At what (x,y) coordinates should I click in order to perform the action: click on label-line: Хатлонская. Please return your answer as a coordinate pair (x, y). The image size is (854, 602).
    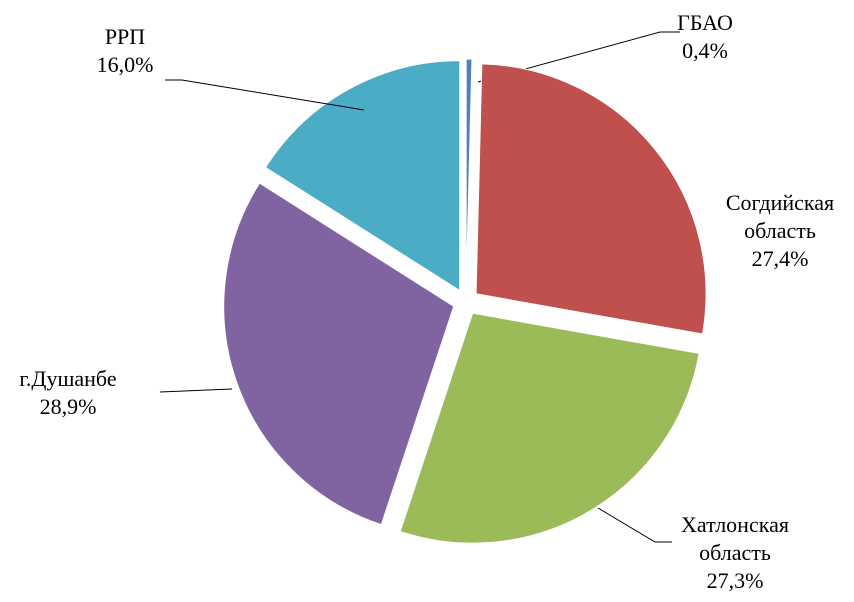
    Looking at the image, I should click on (735, 524).